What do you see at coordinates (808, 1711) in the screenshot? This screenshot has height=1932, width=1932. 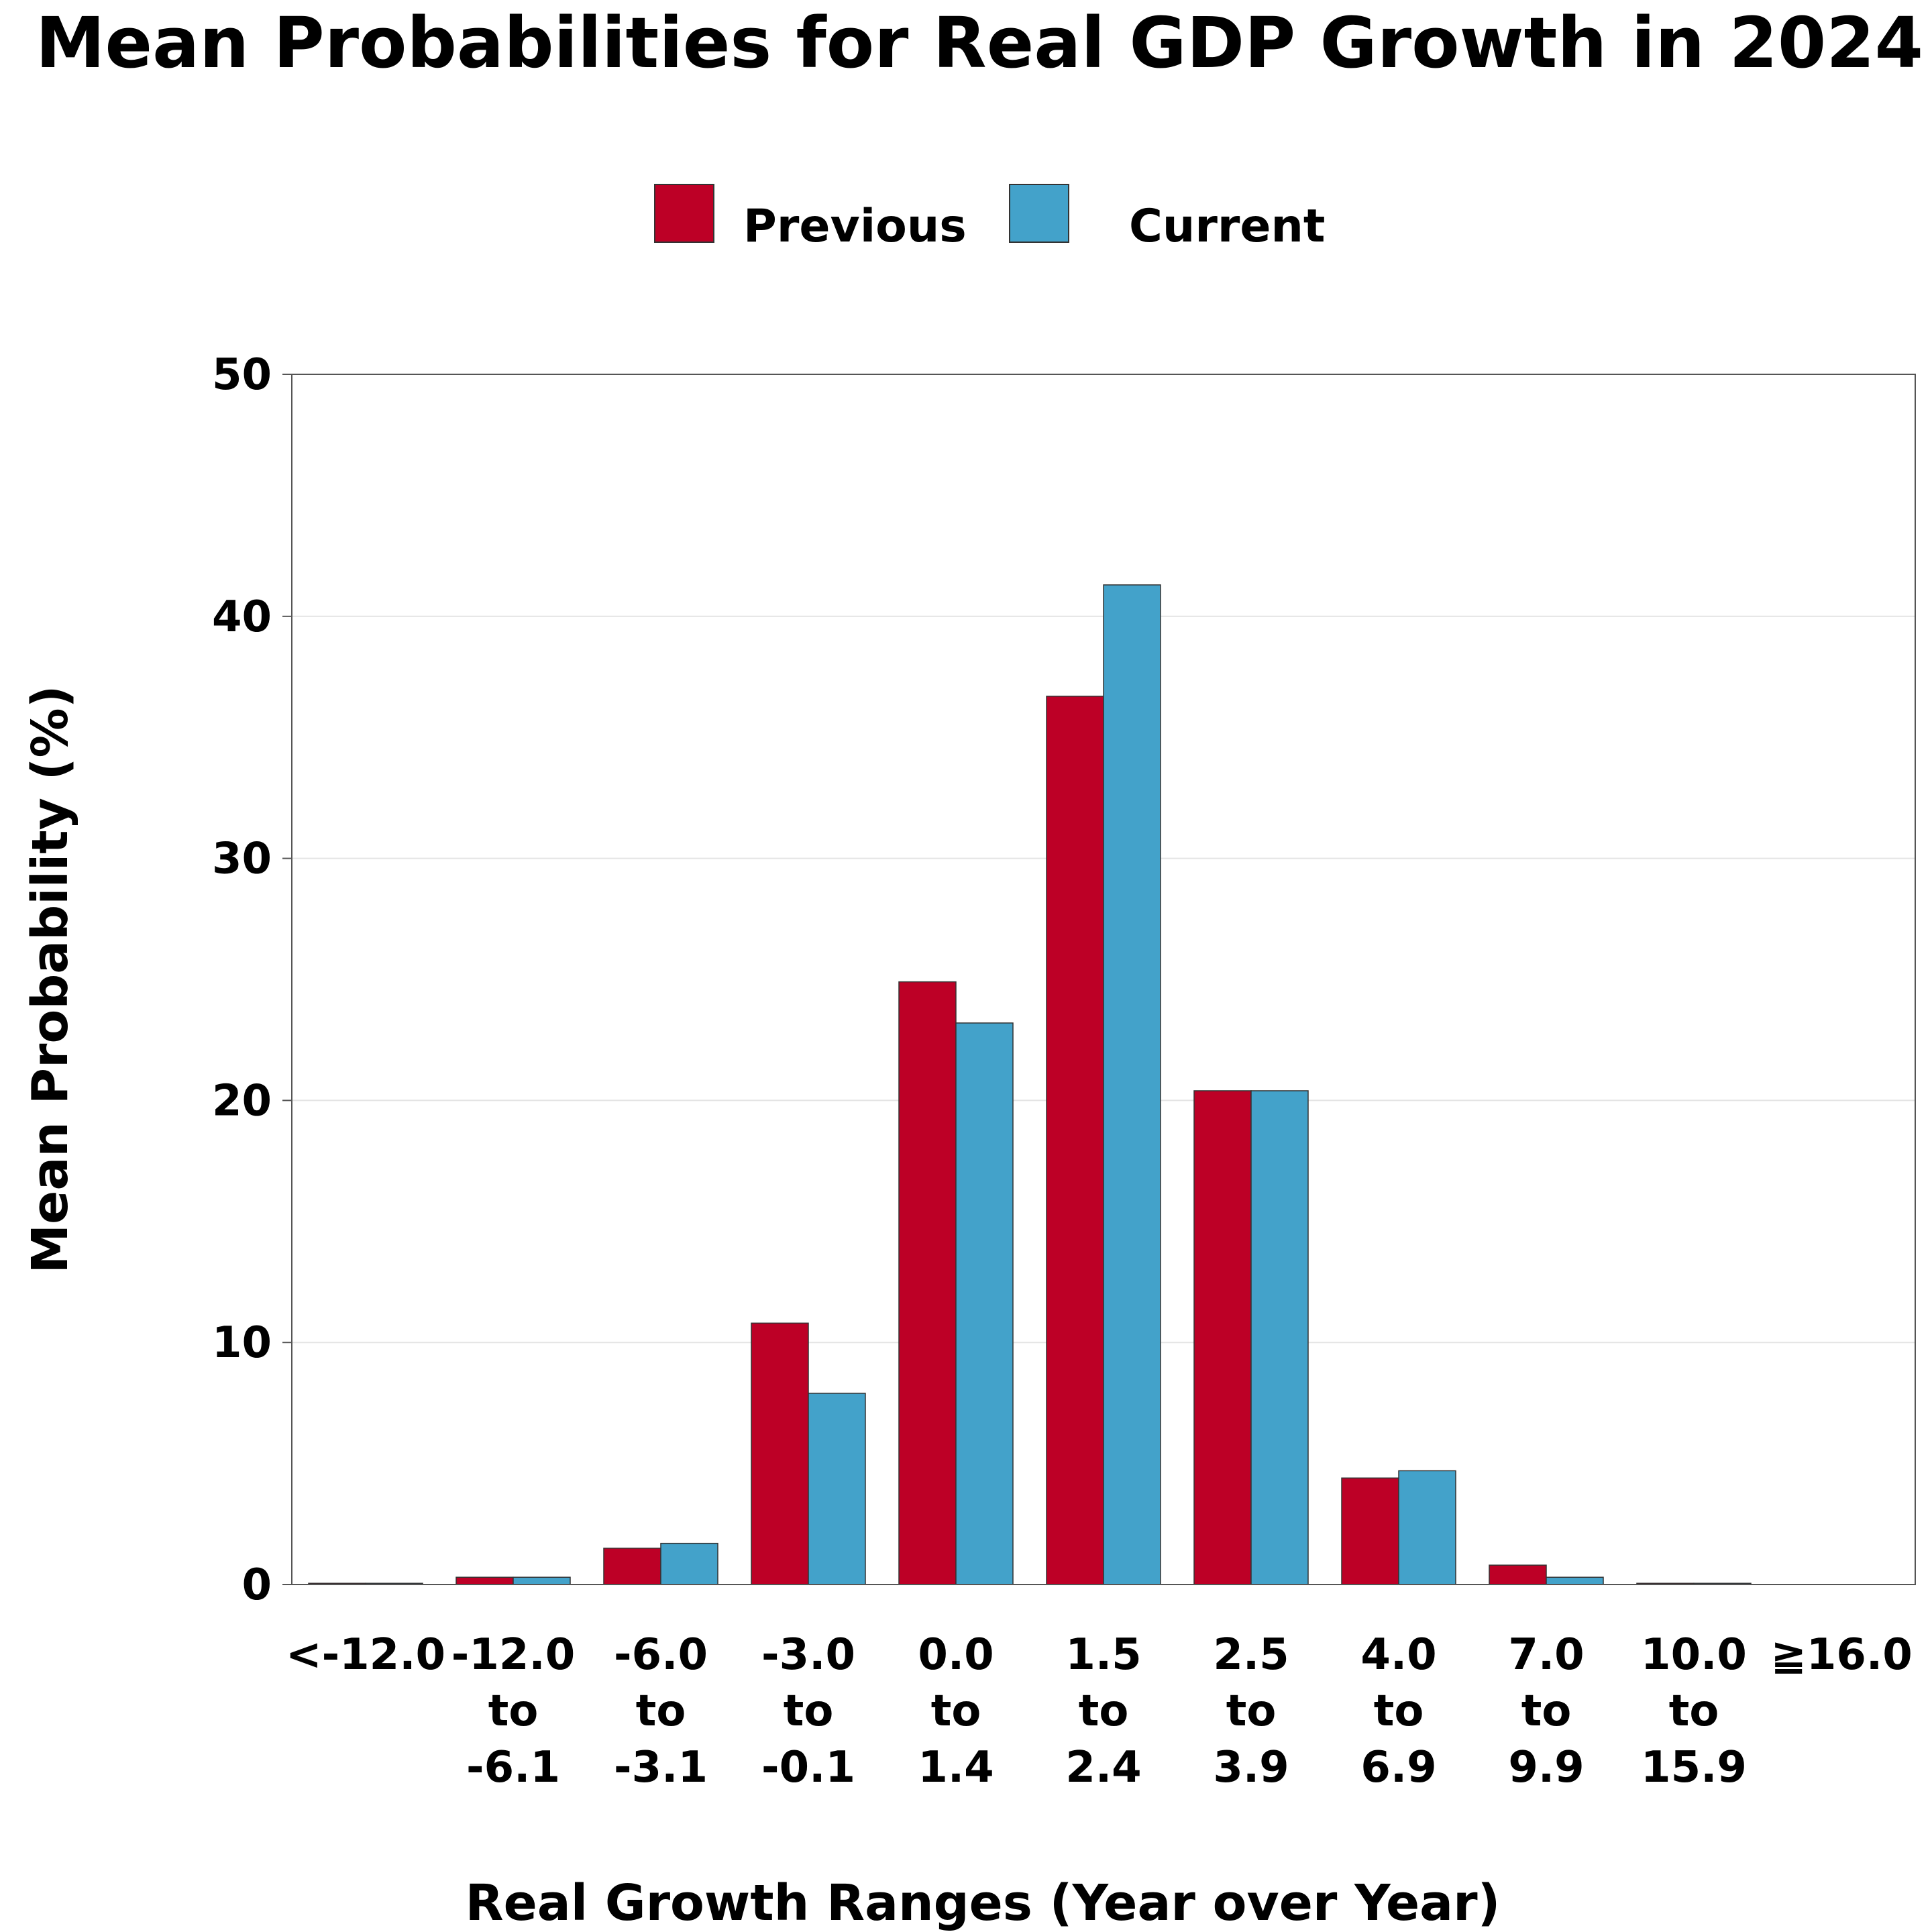 I see `x-category-label: -3.0 to -0.1` at bounding box center [808, 1711].